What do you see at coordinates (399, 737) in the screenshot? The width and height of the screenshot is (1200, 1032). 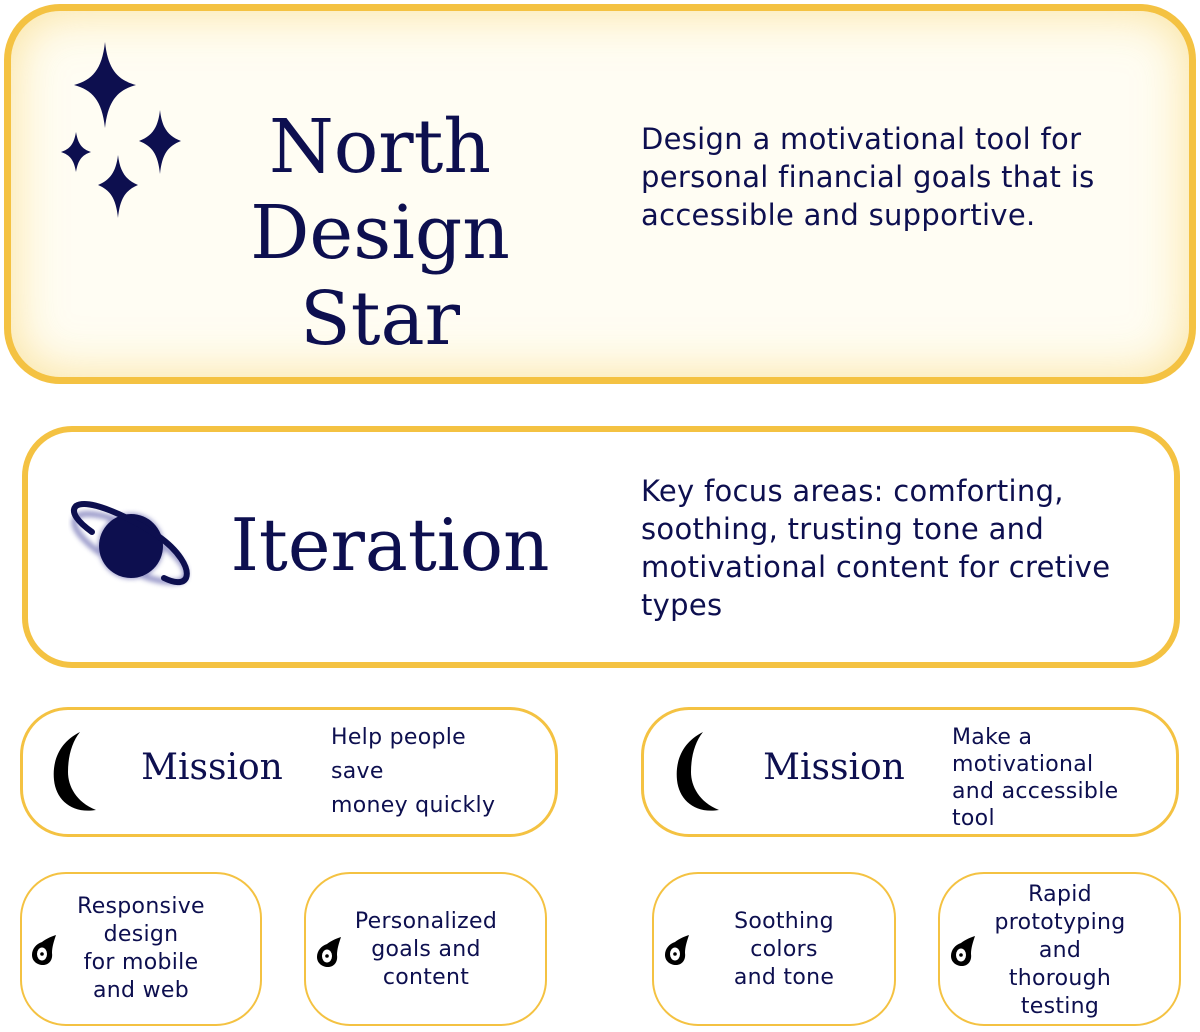 I see `mission-left-line: Help people` at bounding box center [399, 737].